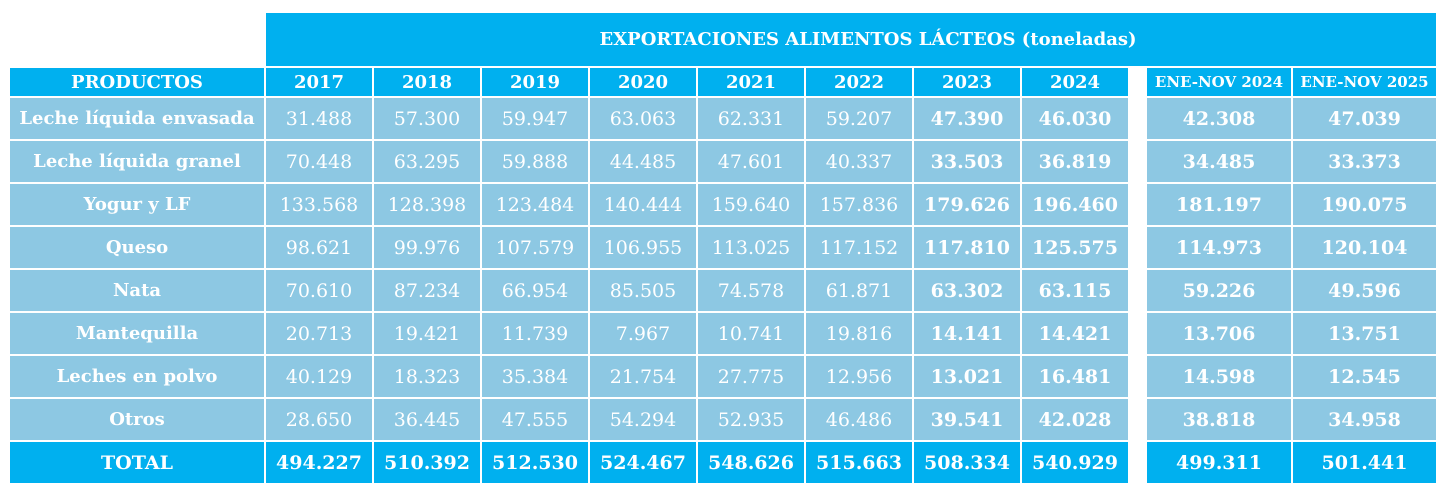 The height and width of the screenshot is (487, 1441). I want to click on table-cell: 35.384, so click(535, 376).